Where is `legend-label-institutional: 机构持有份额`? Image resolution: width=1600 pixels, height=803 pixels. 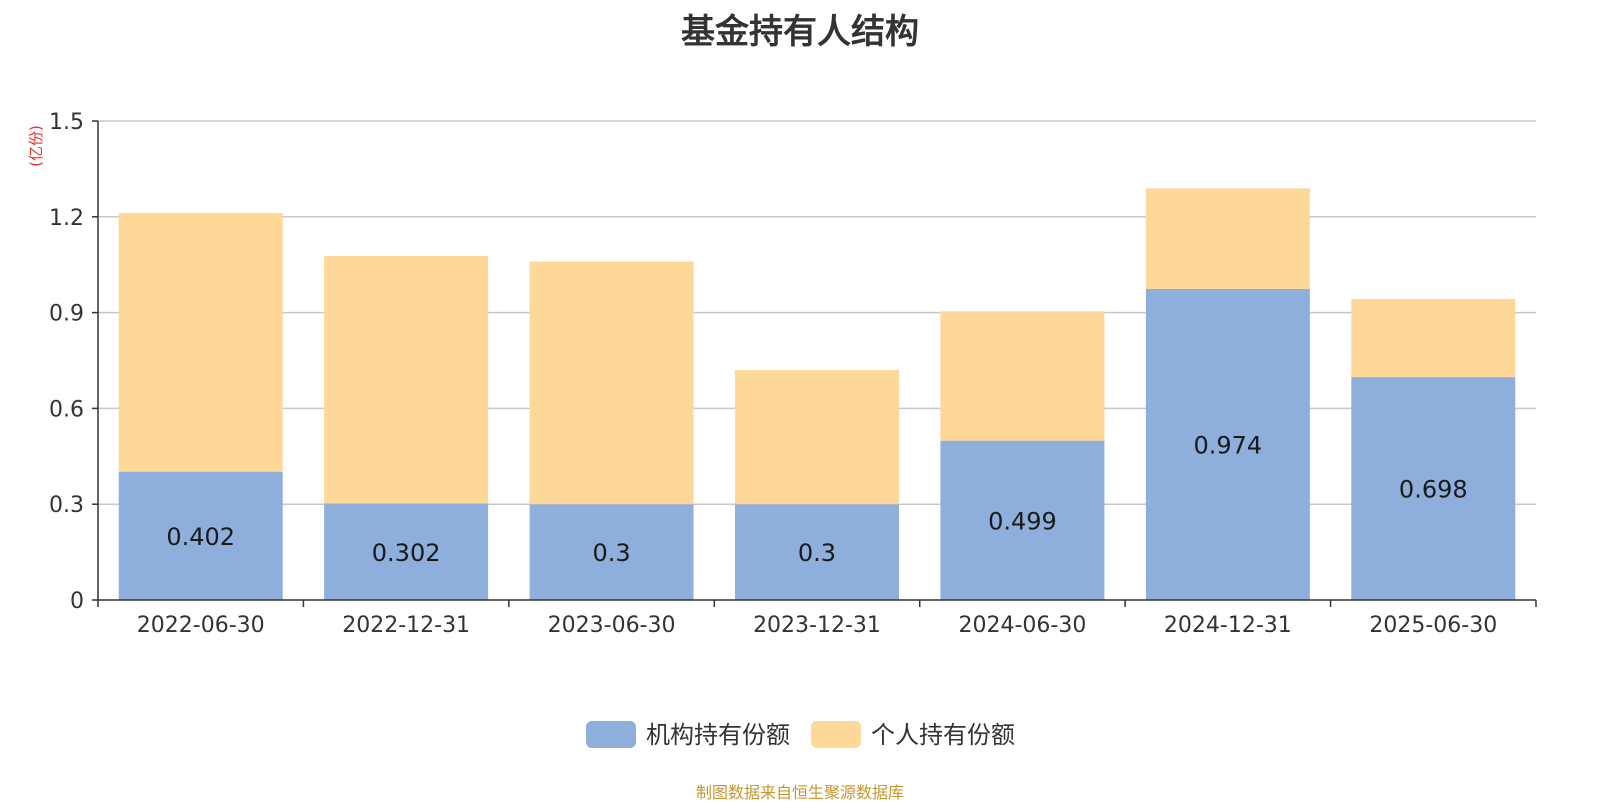
legend-label-institutional: 机构持有份额 is located at coordinates (718, 735).